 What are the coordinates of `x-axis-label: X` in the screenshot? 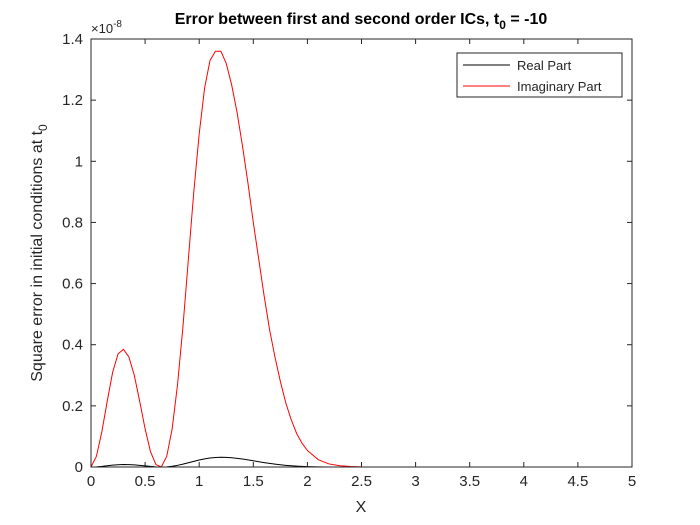 It's located at (361, 507).